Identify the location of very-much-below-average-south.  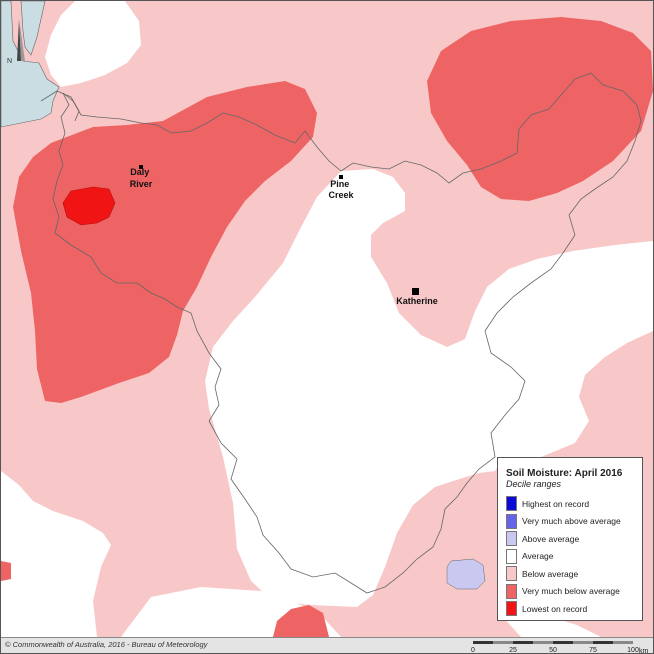
(301, 621).